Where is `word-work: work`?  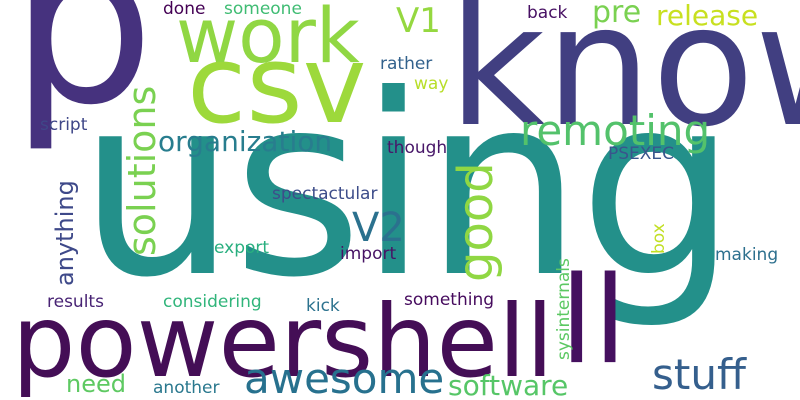 word-work: work is located at coordinates (268, 40).